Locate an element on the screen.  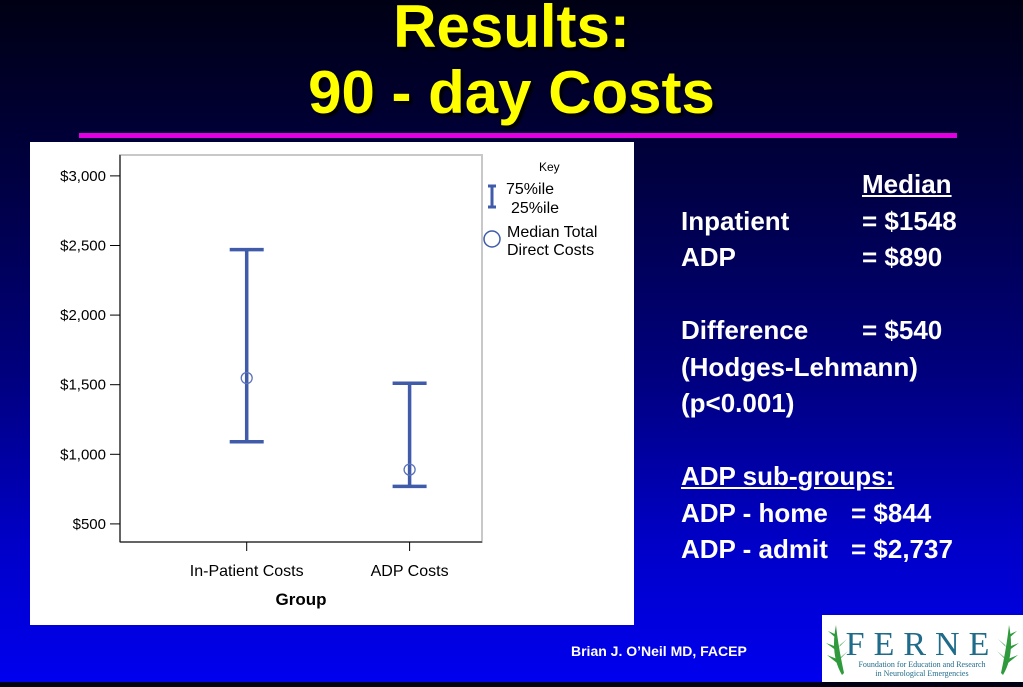
stats-row-value: = $540 is located at coordinates (902, 330).